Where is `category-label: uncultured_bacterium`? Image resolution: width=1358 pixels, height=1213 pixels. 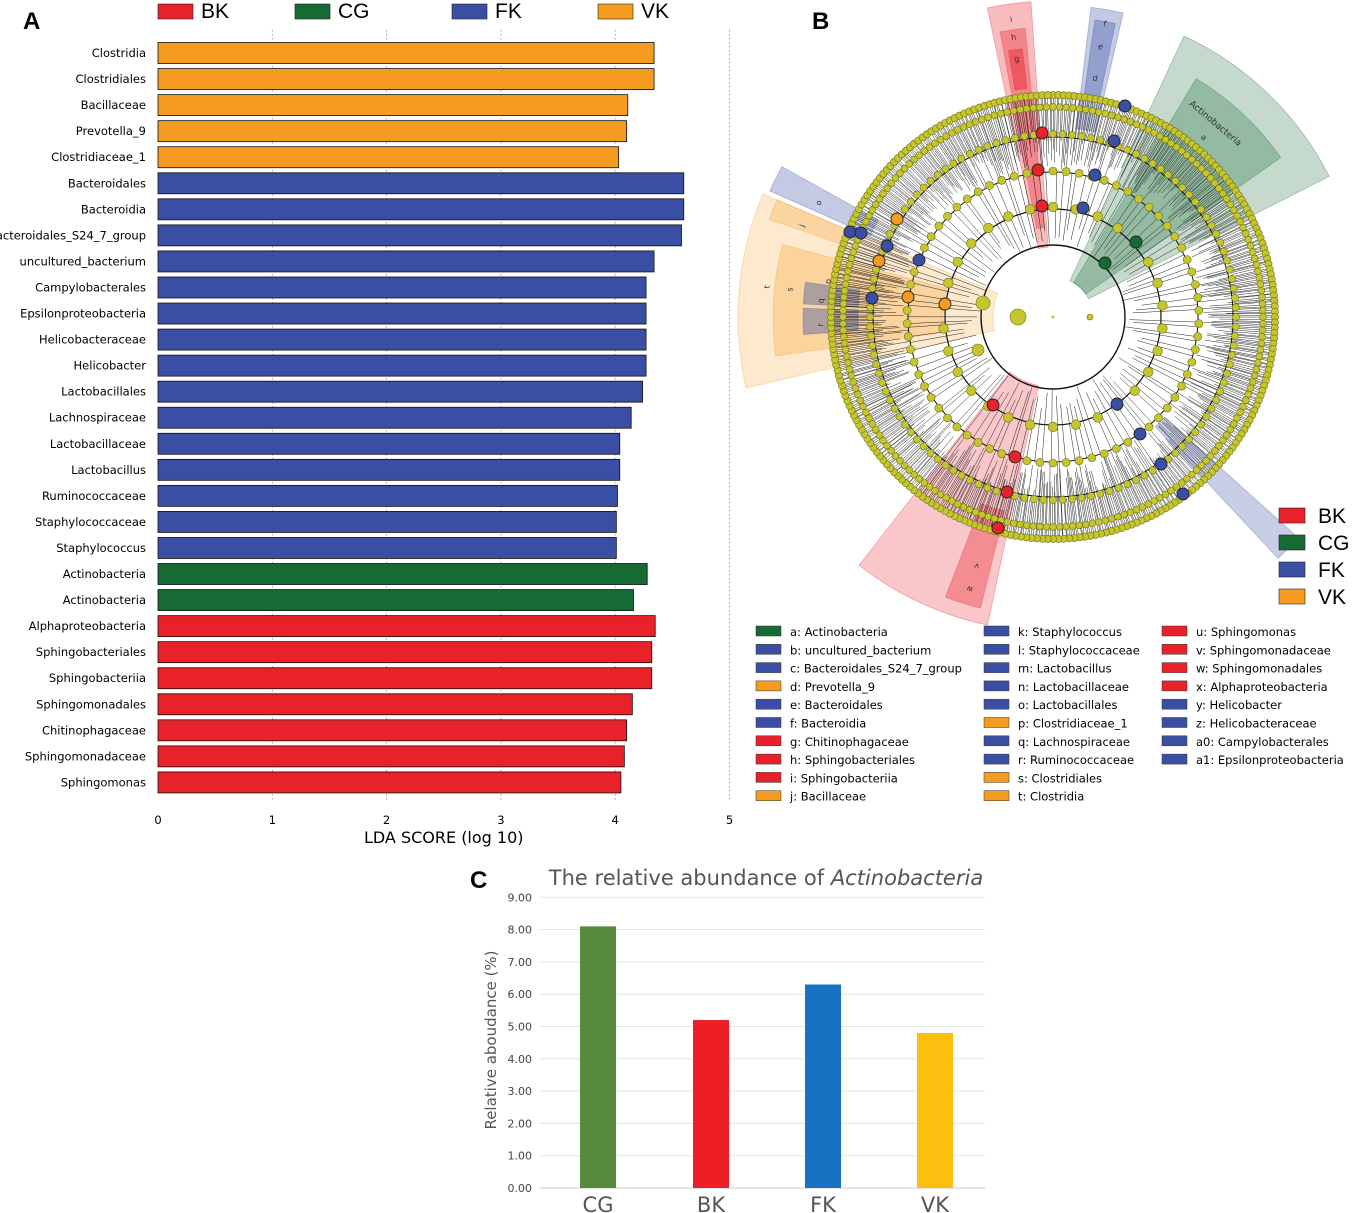
category-label: uncultured_bacterium is located at coordinates (83, 261).